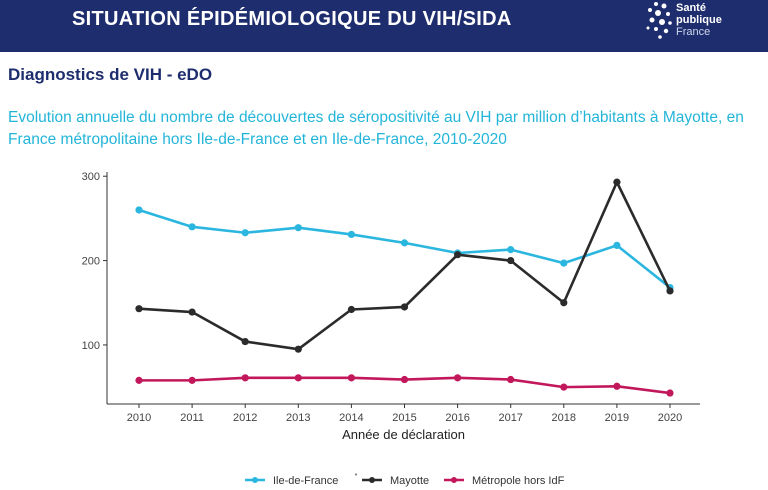 This screenshot has height=490, width=768. I want to click on logo-text-line-1: Santé, so click(691, 8).